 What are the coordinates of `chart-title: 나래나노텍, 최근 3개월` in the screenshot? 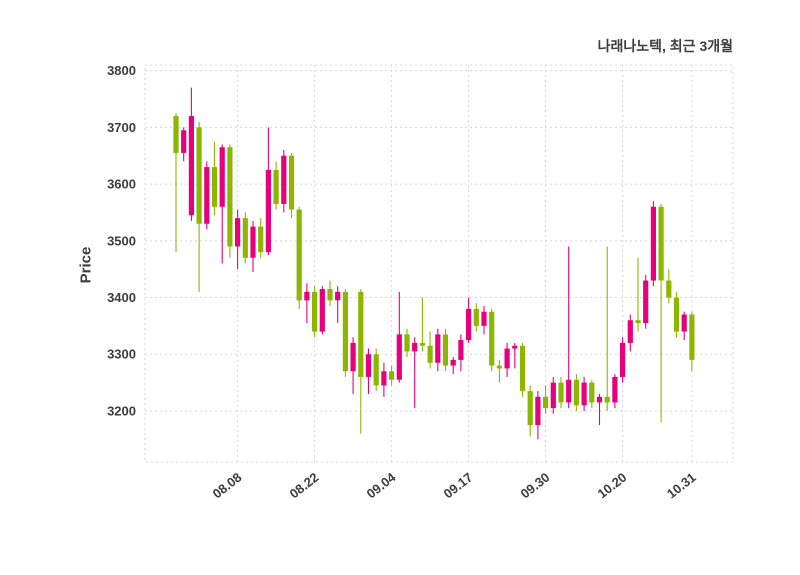 It's located at (665, 46).